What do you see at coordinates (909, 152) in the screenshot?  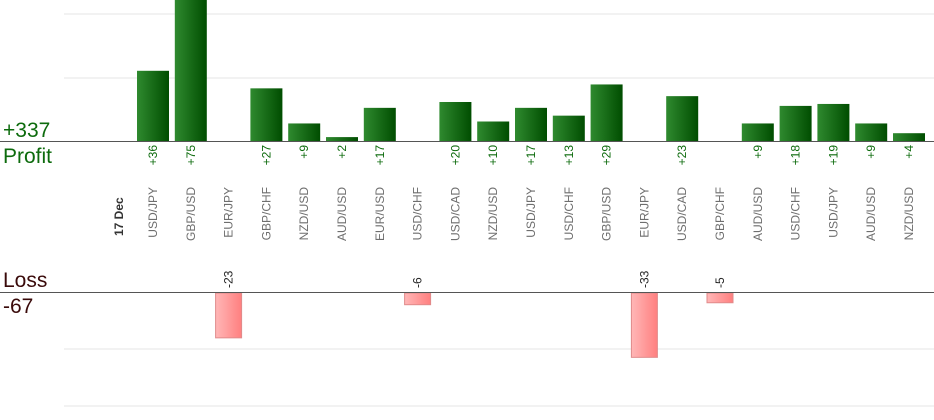 I see `profit-value-label: +4` at bounding box center [909, 152].